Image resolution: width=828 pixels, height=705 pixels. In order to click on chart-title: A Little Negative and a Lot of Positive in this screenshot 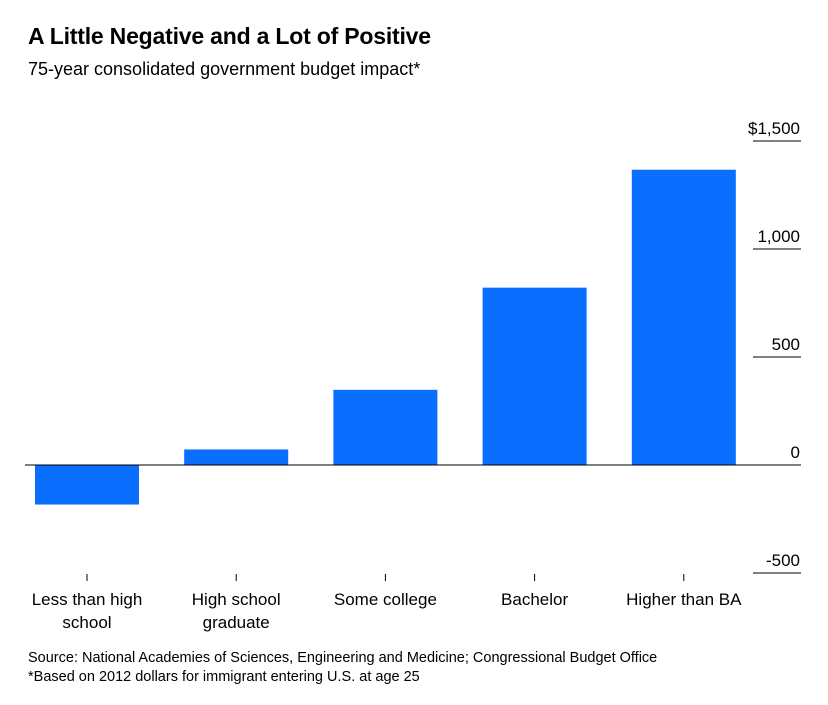, I will do `click(229, 36)`.